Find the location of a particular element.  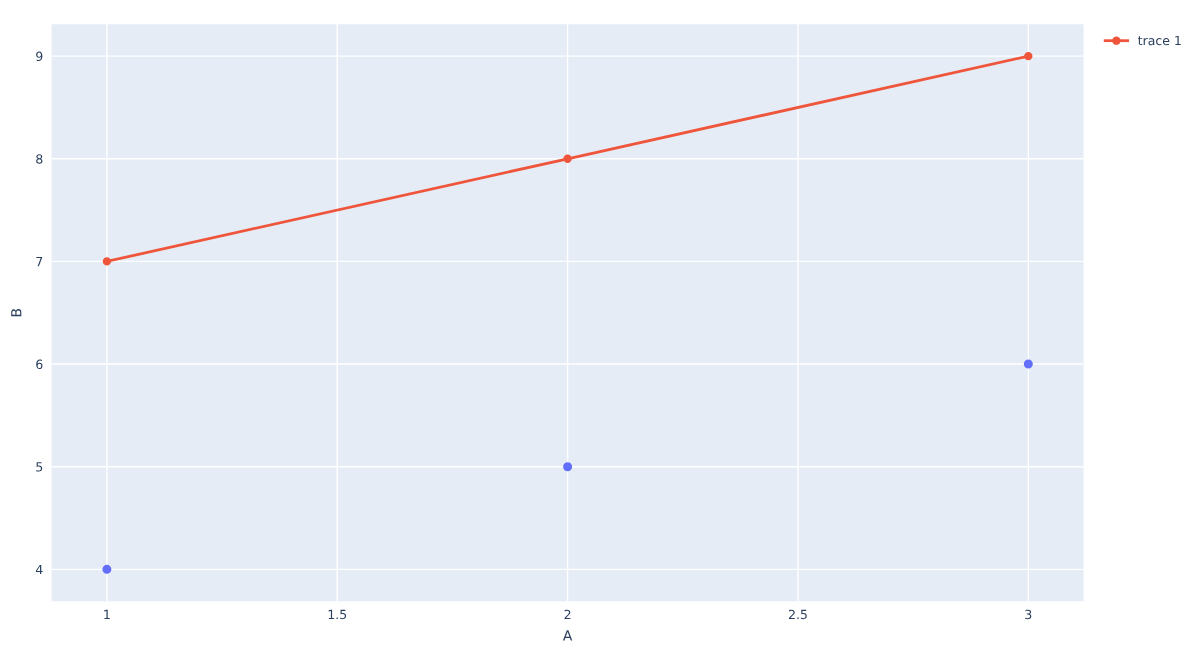

y-tick-label: 7 is located at coordinates (39, 262).